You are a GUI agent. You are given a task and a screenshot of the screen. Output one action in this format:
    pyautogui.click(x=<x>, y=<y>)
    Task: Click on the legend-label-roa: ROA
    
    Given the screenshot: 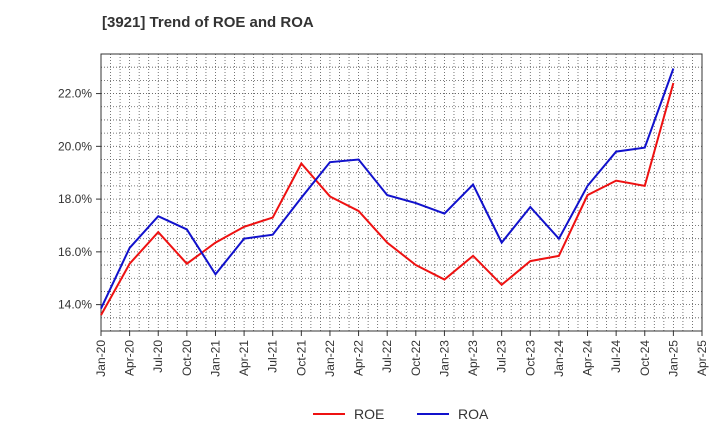 What is the action you would take?
    pyautogui.click(x=473, y=414)
    